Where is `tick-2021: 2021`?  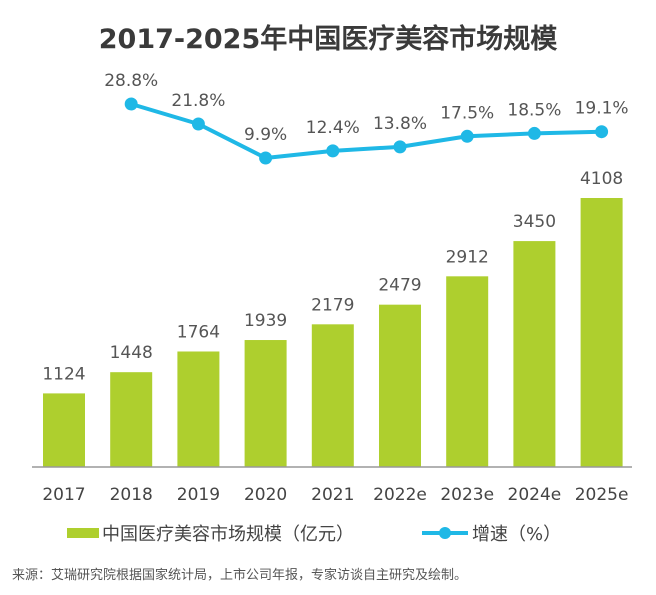 tick-2021: 2021 is located at coordinates (332, 495).